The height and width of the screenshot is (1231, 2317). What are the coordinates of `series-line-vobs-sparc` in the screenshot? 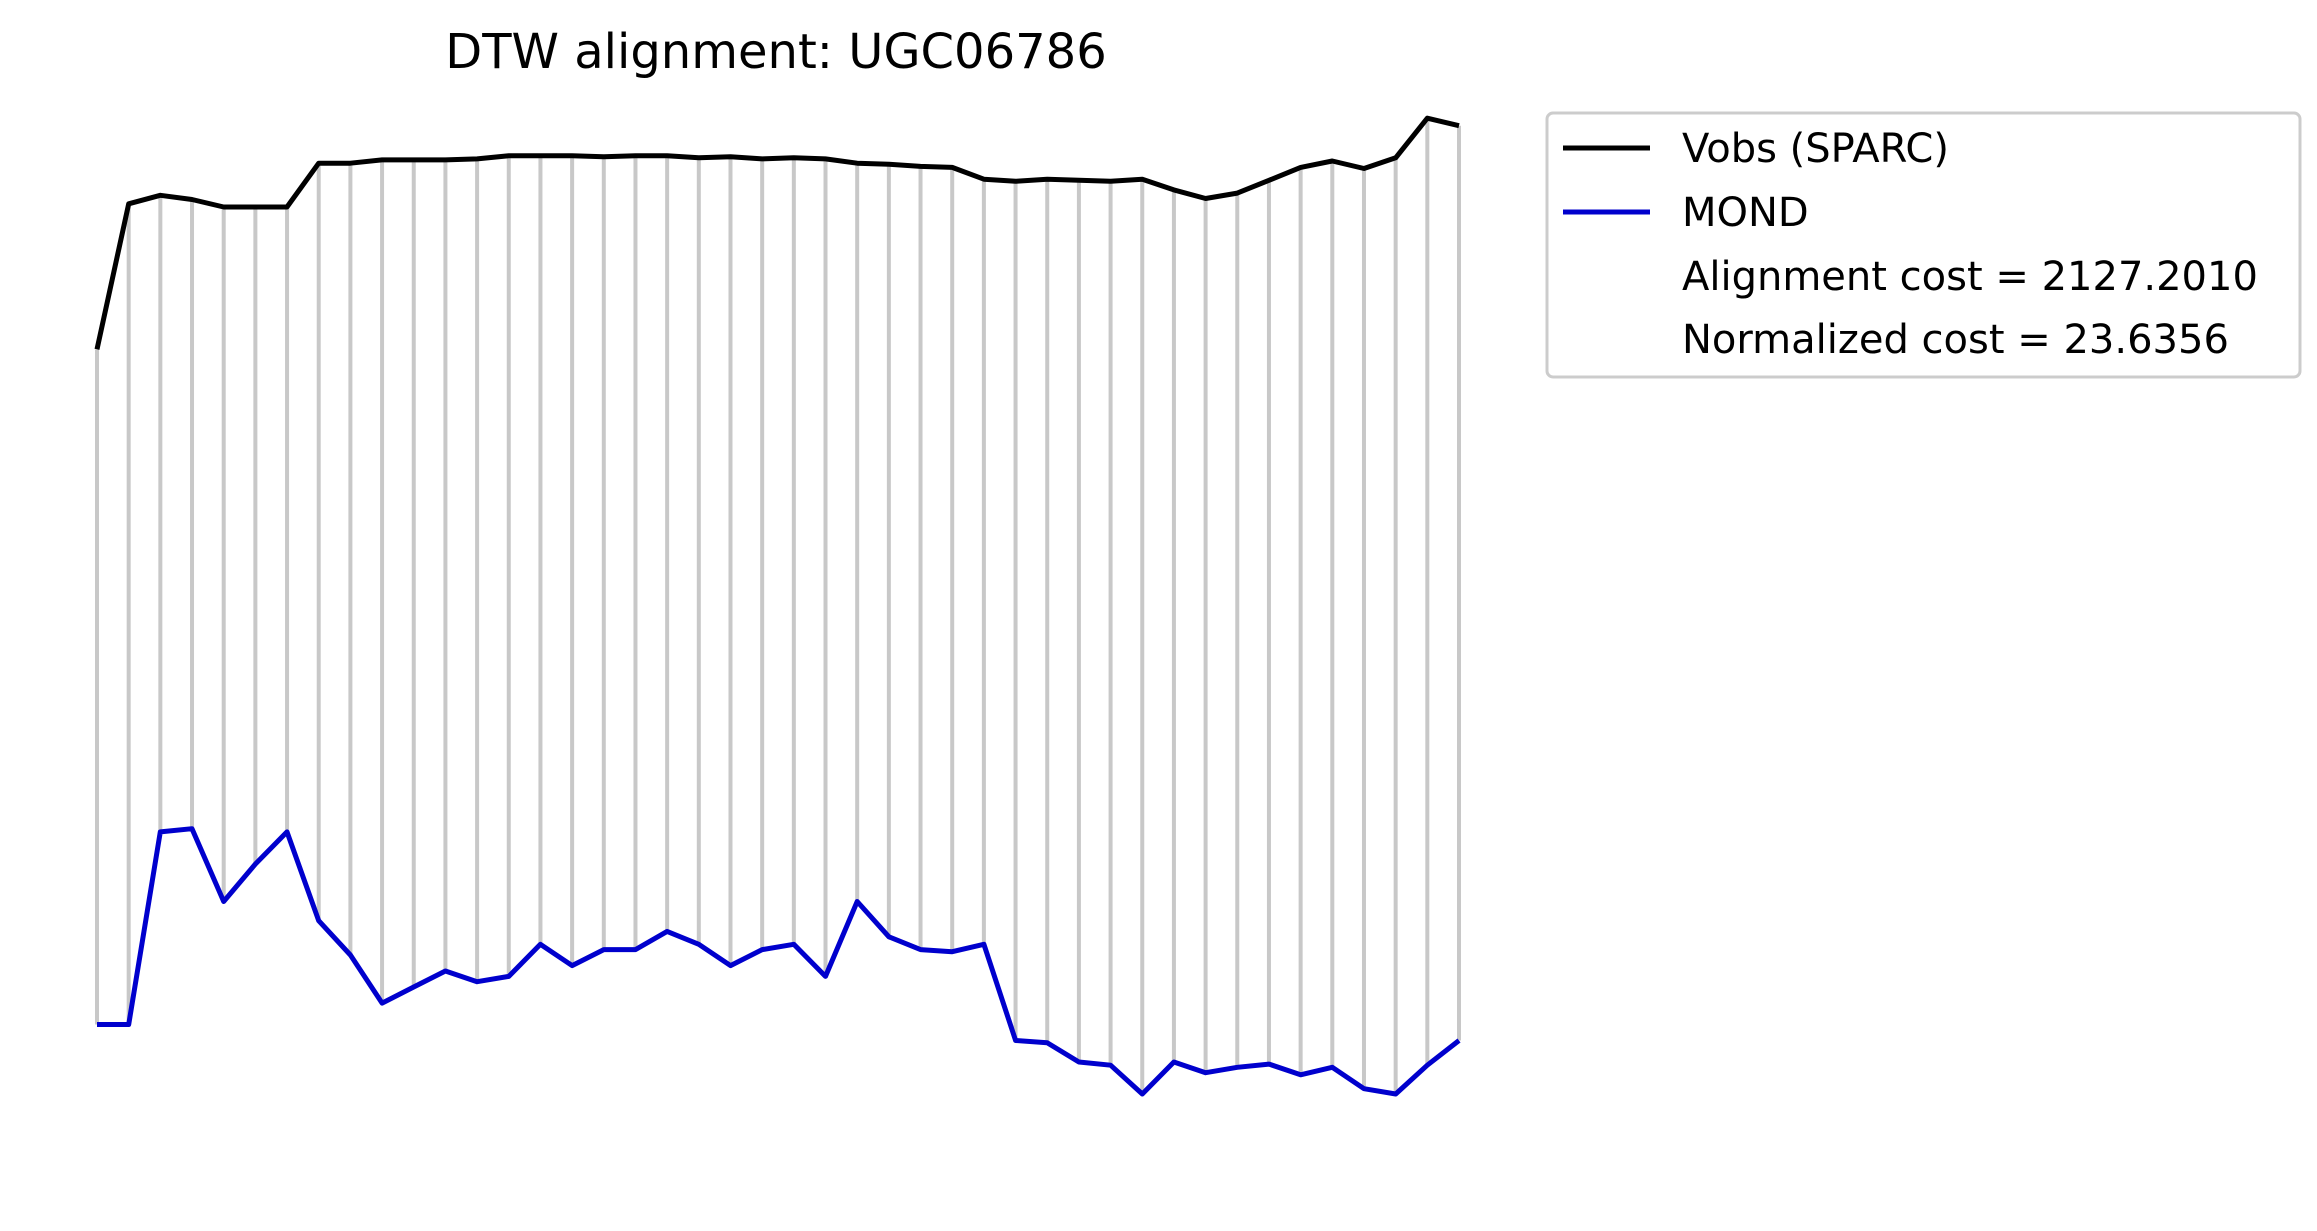 It's located at (777, 232).